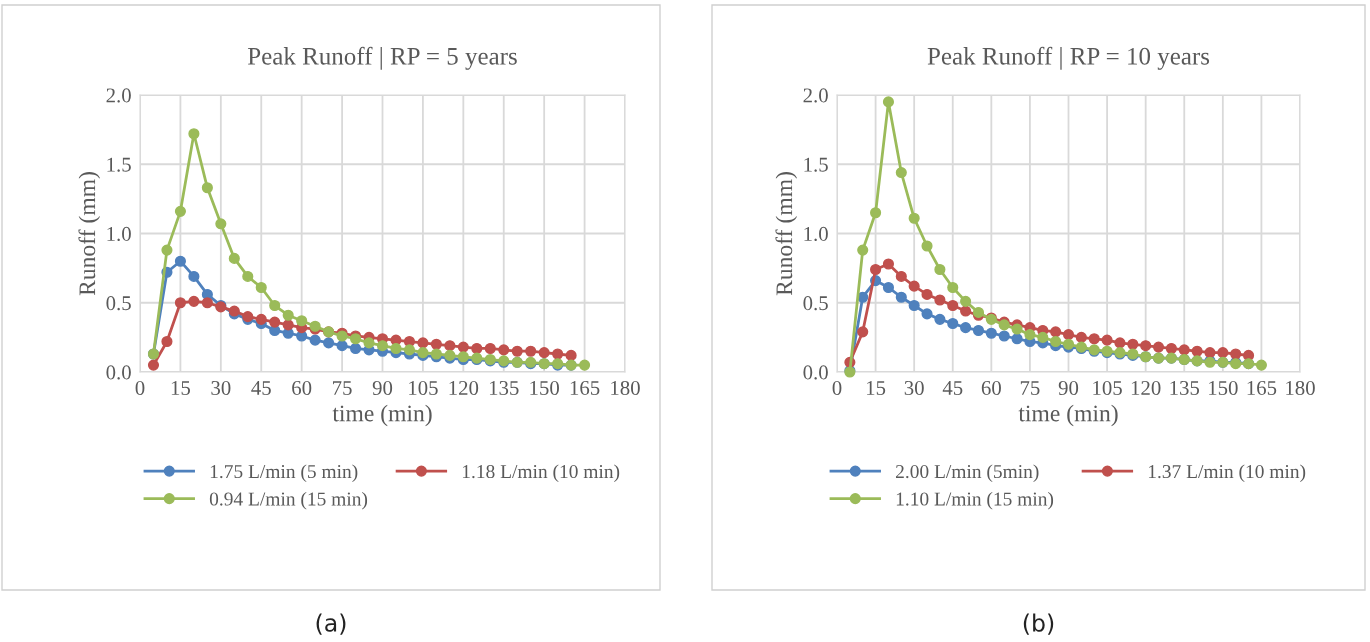 The height and width of the screenshot is (642, 1370). Describe the element at coordinates (382, 58) in the screenshot. I see `chart-title: Peak Runoff | RP = 5 years` at that location.